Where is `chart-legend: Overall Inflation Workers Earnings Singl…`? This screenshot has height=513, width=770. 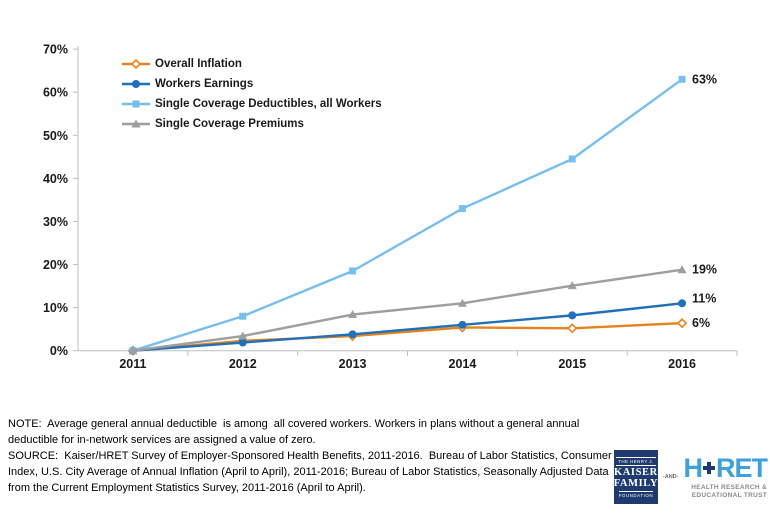 chart-legend: Overall Inflation Workers Earnings Singl… is located at coordinates (251, 94).